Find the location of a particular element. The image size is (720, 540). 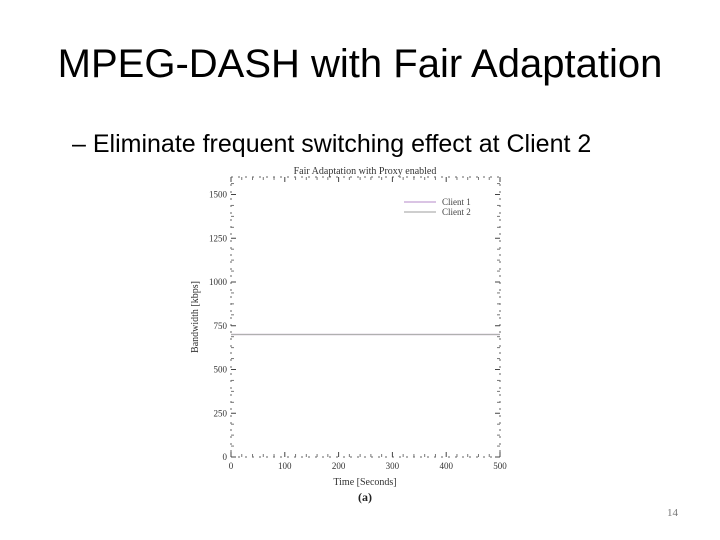

x-tick-label: 500 is located at coordinates (500, 466).